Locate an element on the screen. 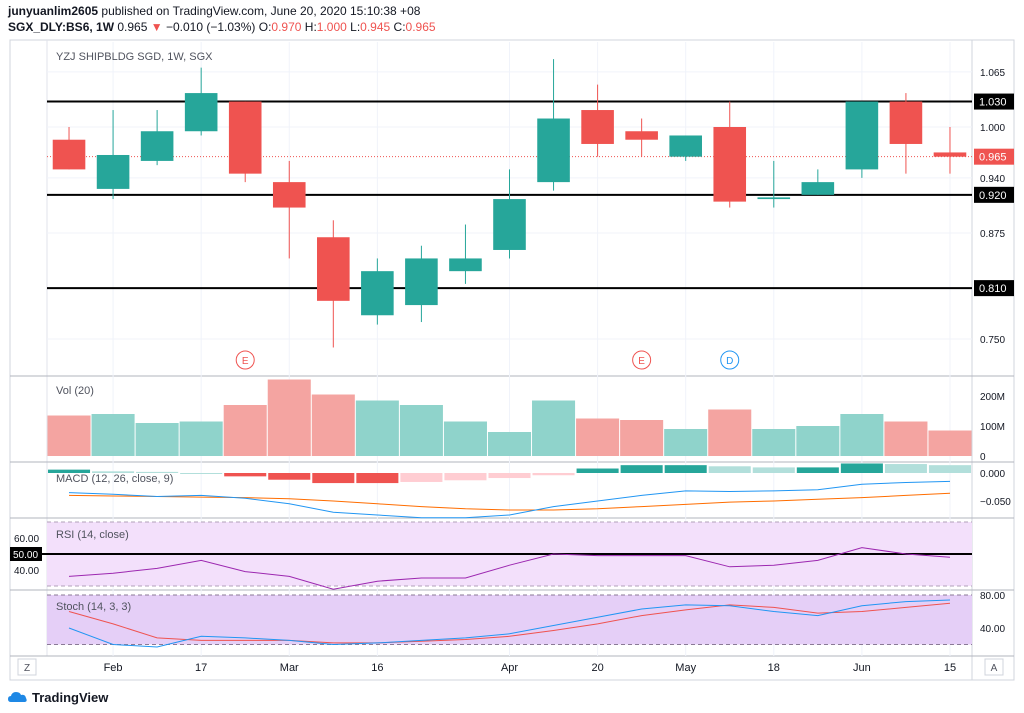 The height and width of the screenshot is (713, 1024). time-axis-label: Apr is located at coordinates (509, 668).